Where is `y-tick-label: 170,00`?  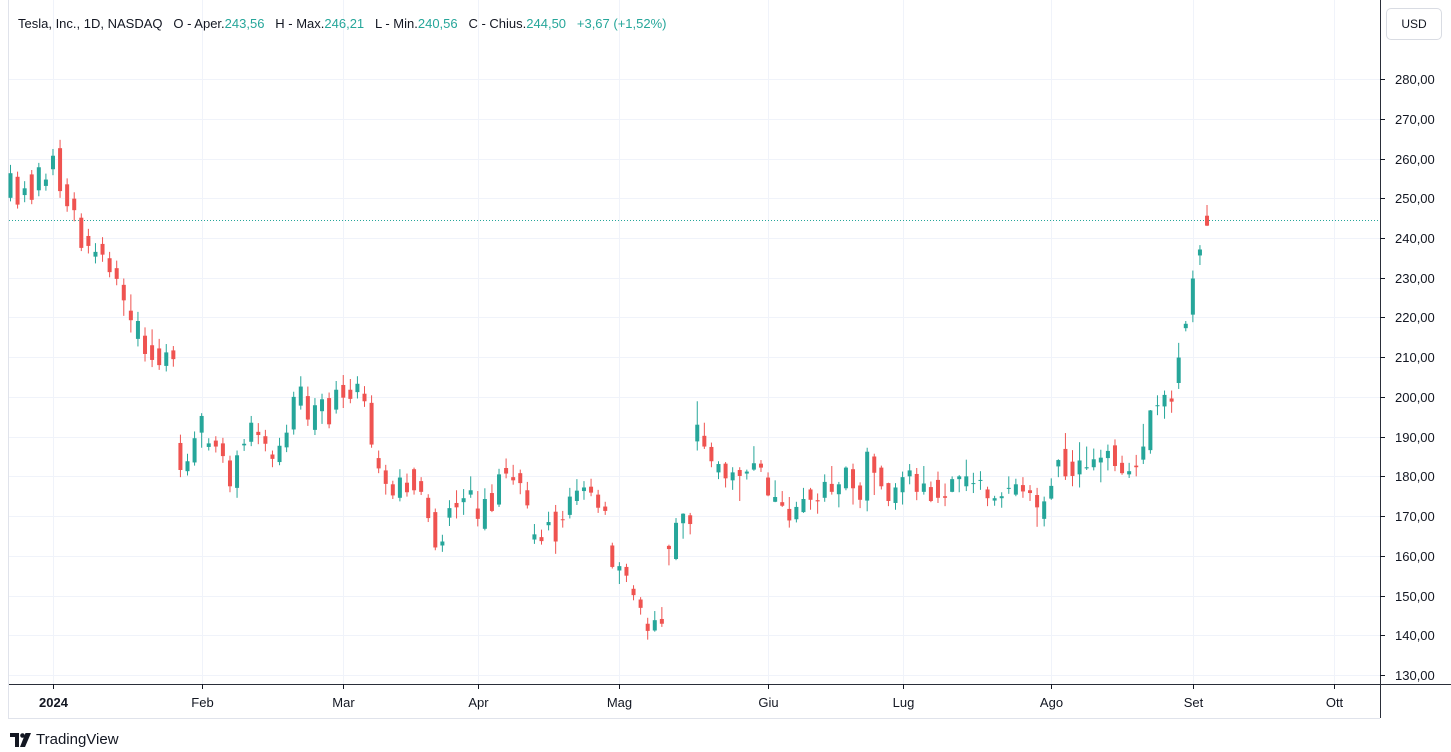 y-tick-label: 170,00 is located at coordinates (1415, 516).